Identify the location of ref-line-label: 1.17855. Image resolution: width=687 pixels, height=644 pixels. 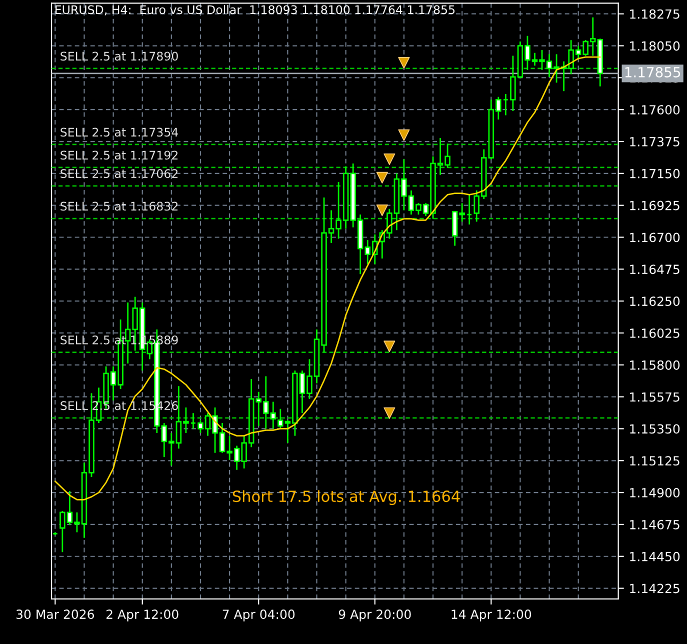
(652, 72).